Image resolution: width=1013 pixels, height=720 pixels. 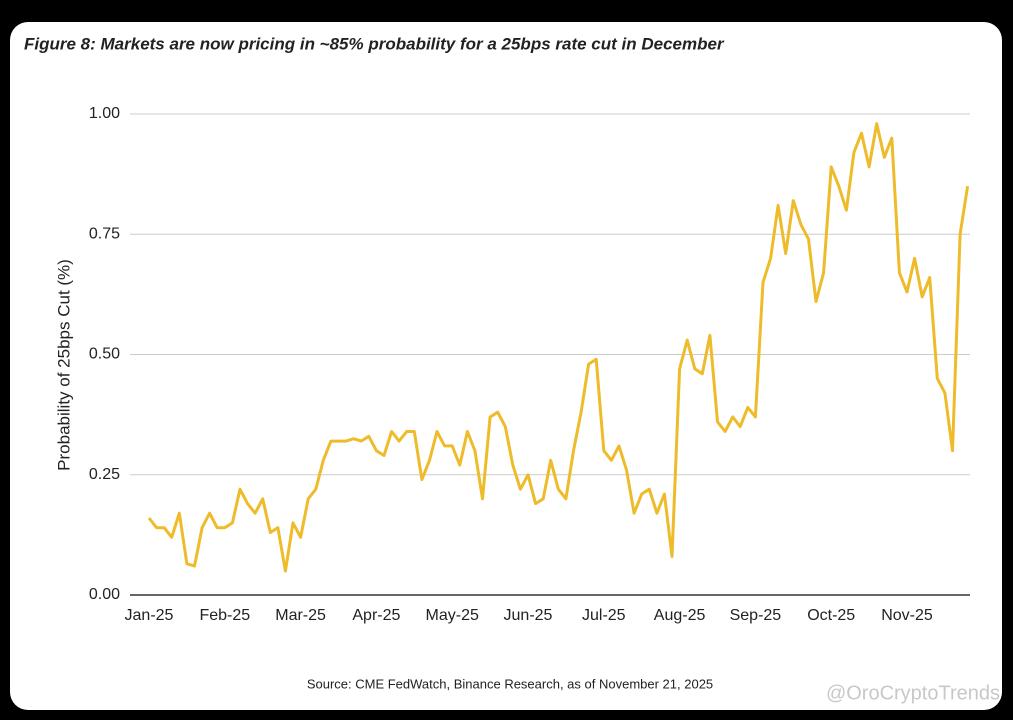 I want to click on x-tick-label: Jun-25, so click(x=528, y=615).